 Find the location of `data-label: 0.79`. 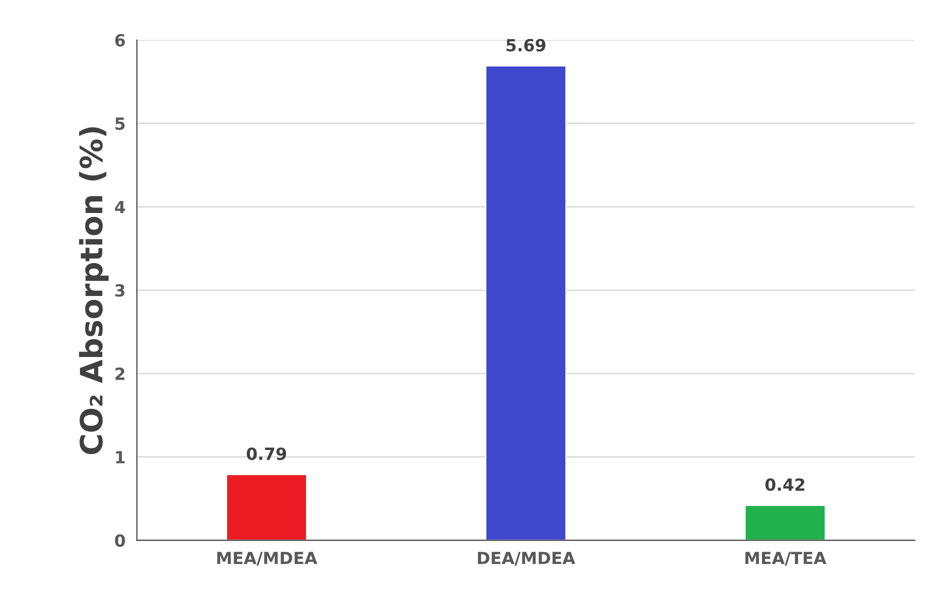

data-label: 0.79 is located at coordinates (266, 453).